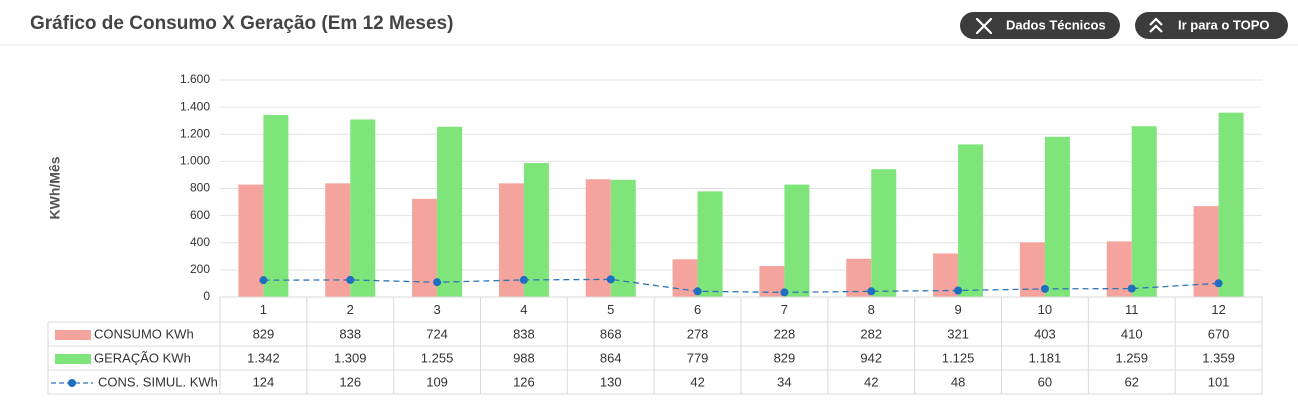  What do you see at coordinates (958, 357) in the screenshot?
I see `table-value: 1.125` at bounding box center [958, 357].